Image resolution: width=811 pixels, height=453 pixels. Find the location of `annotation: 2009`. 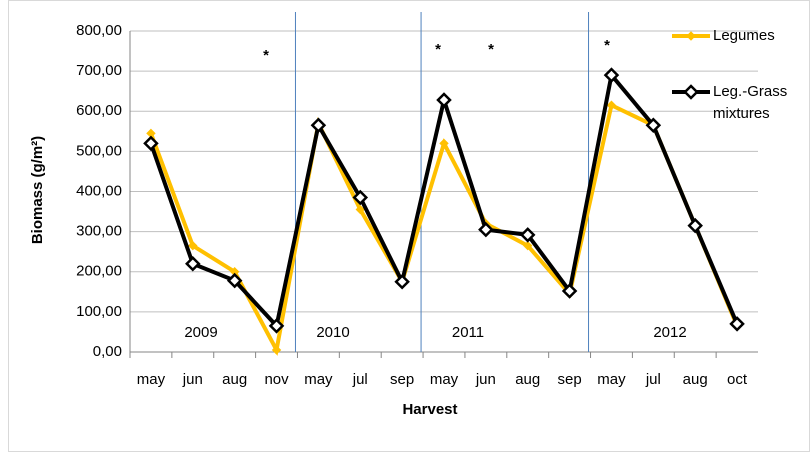

annotation: 2009 is located at coordinates (200, 332).